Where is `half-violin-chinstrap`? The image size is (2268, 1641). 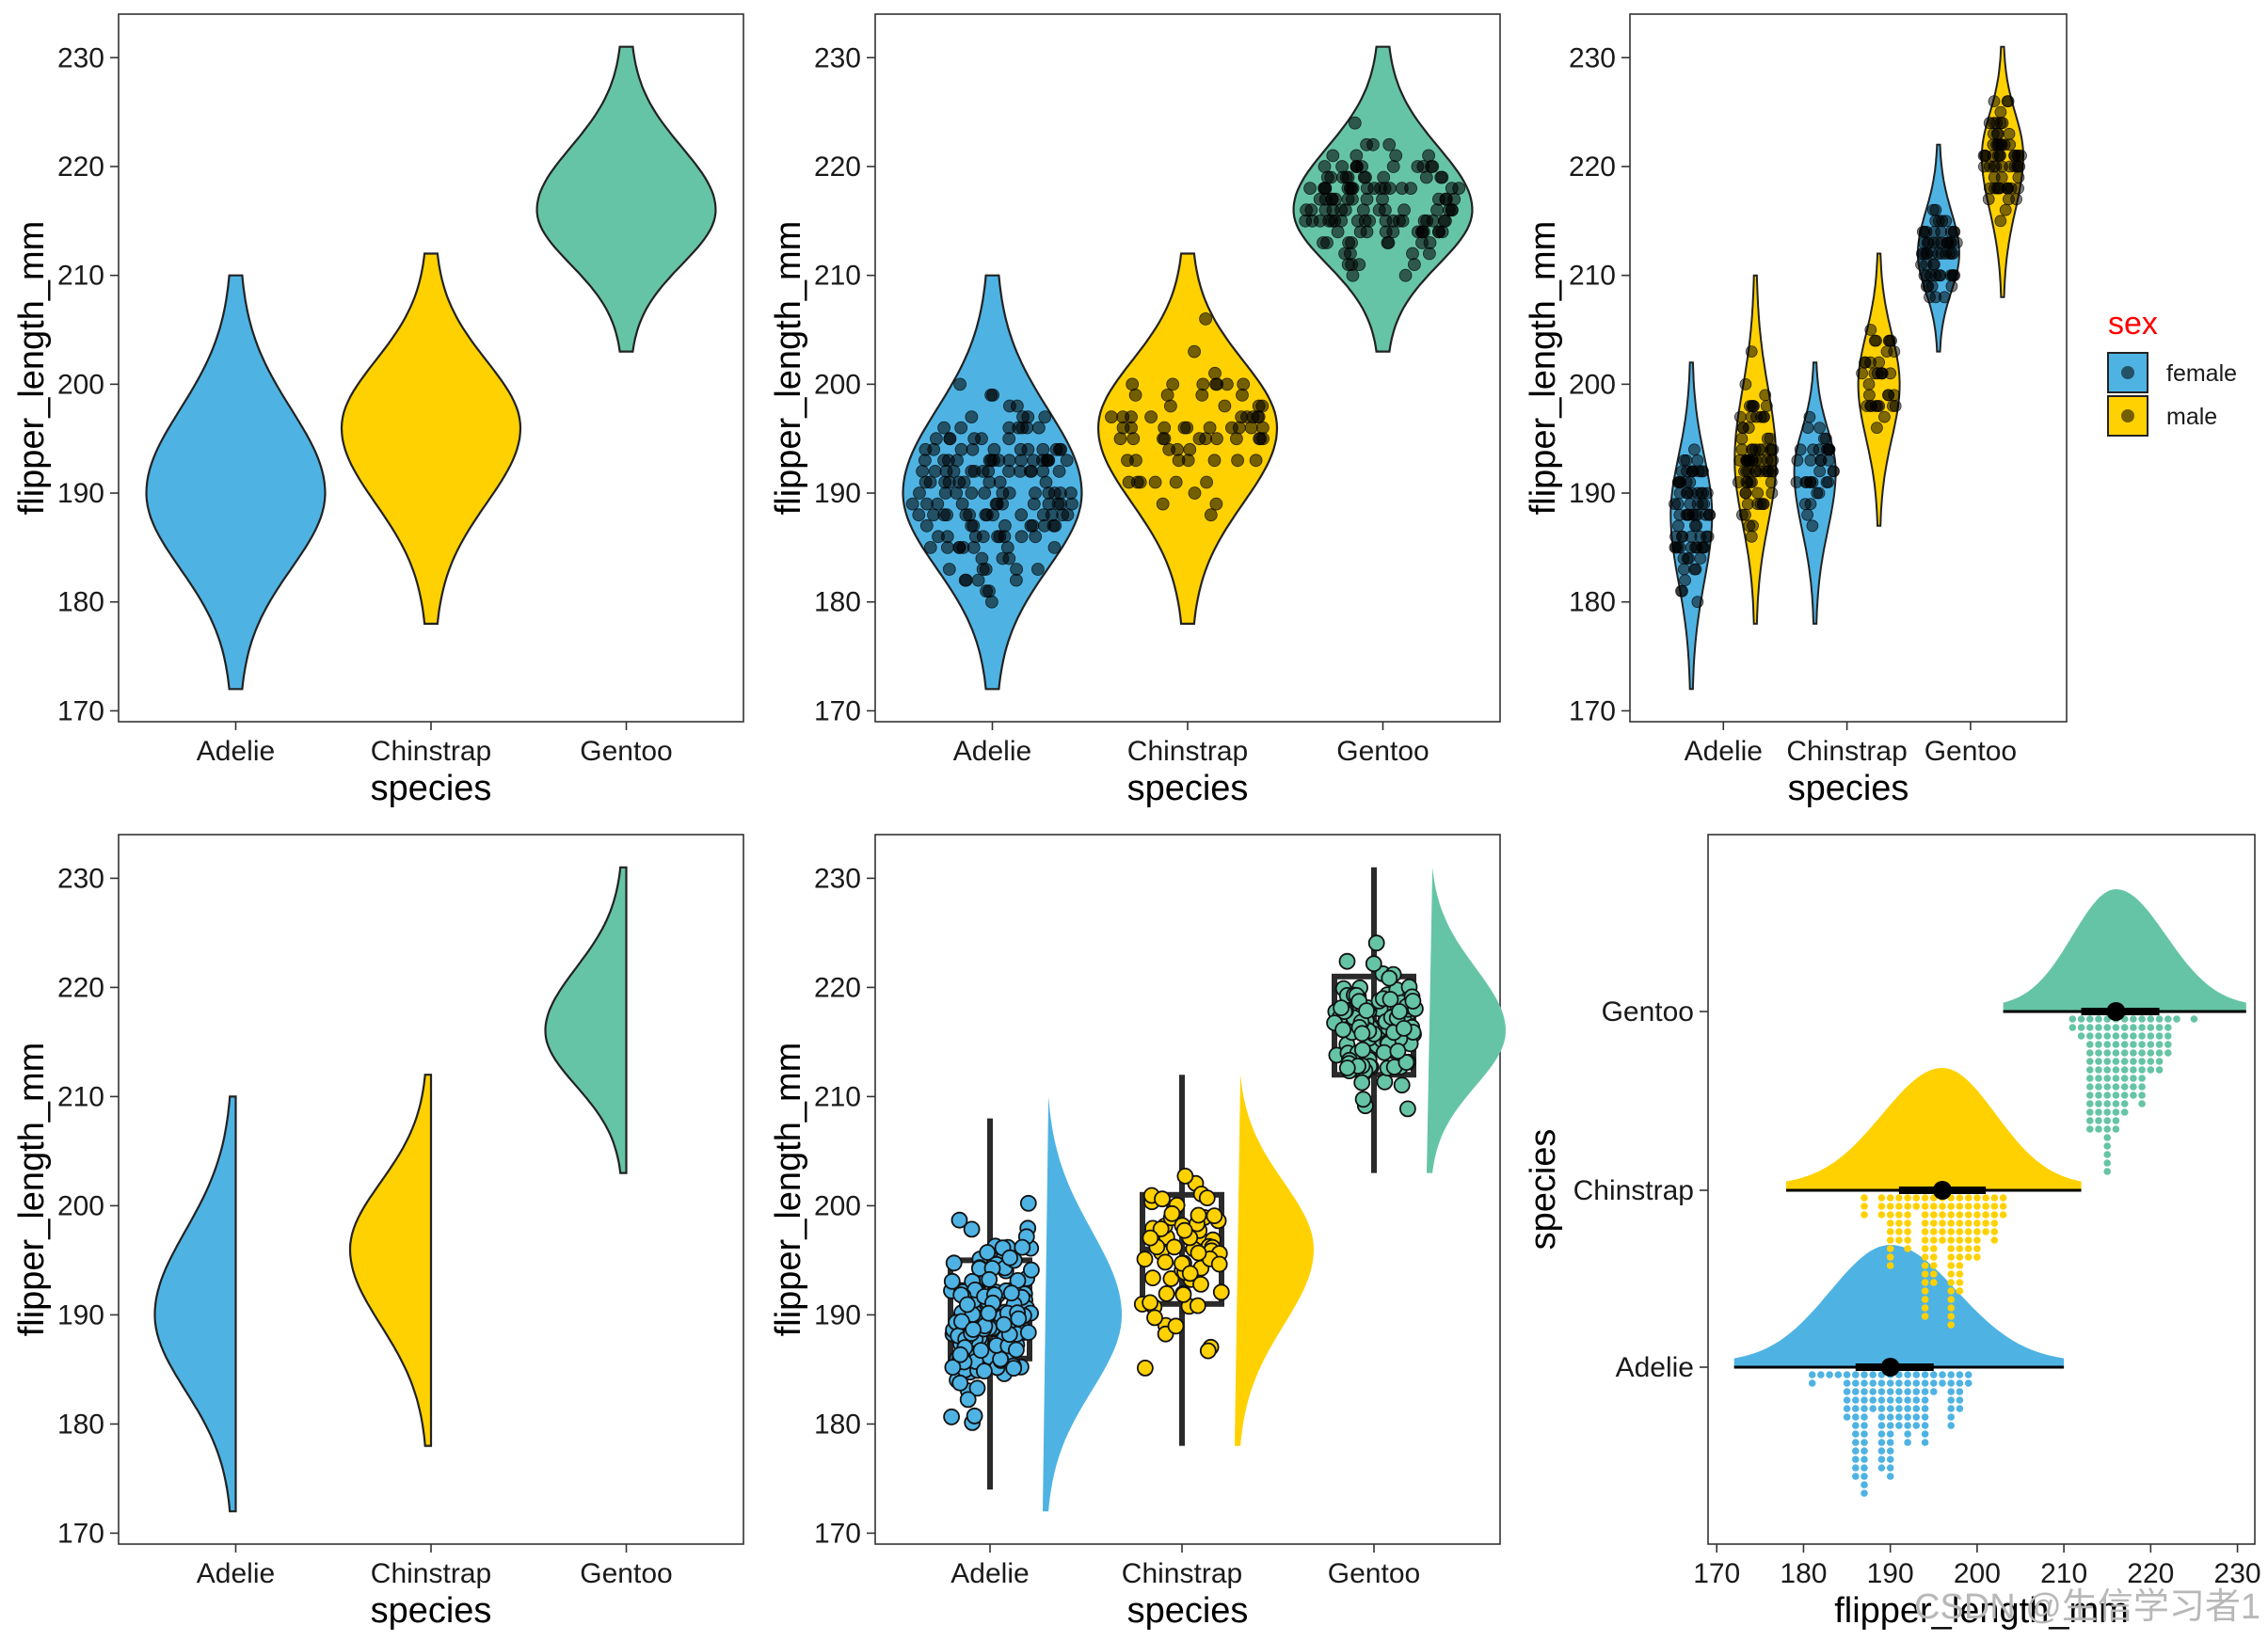 half-violin-chinstrap is located at coordinates (391, 1261).